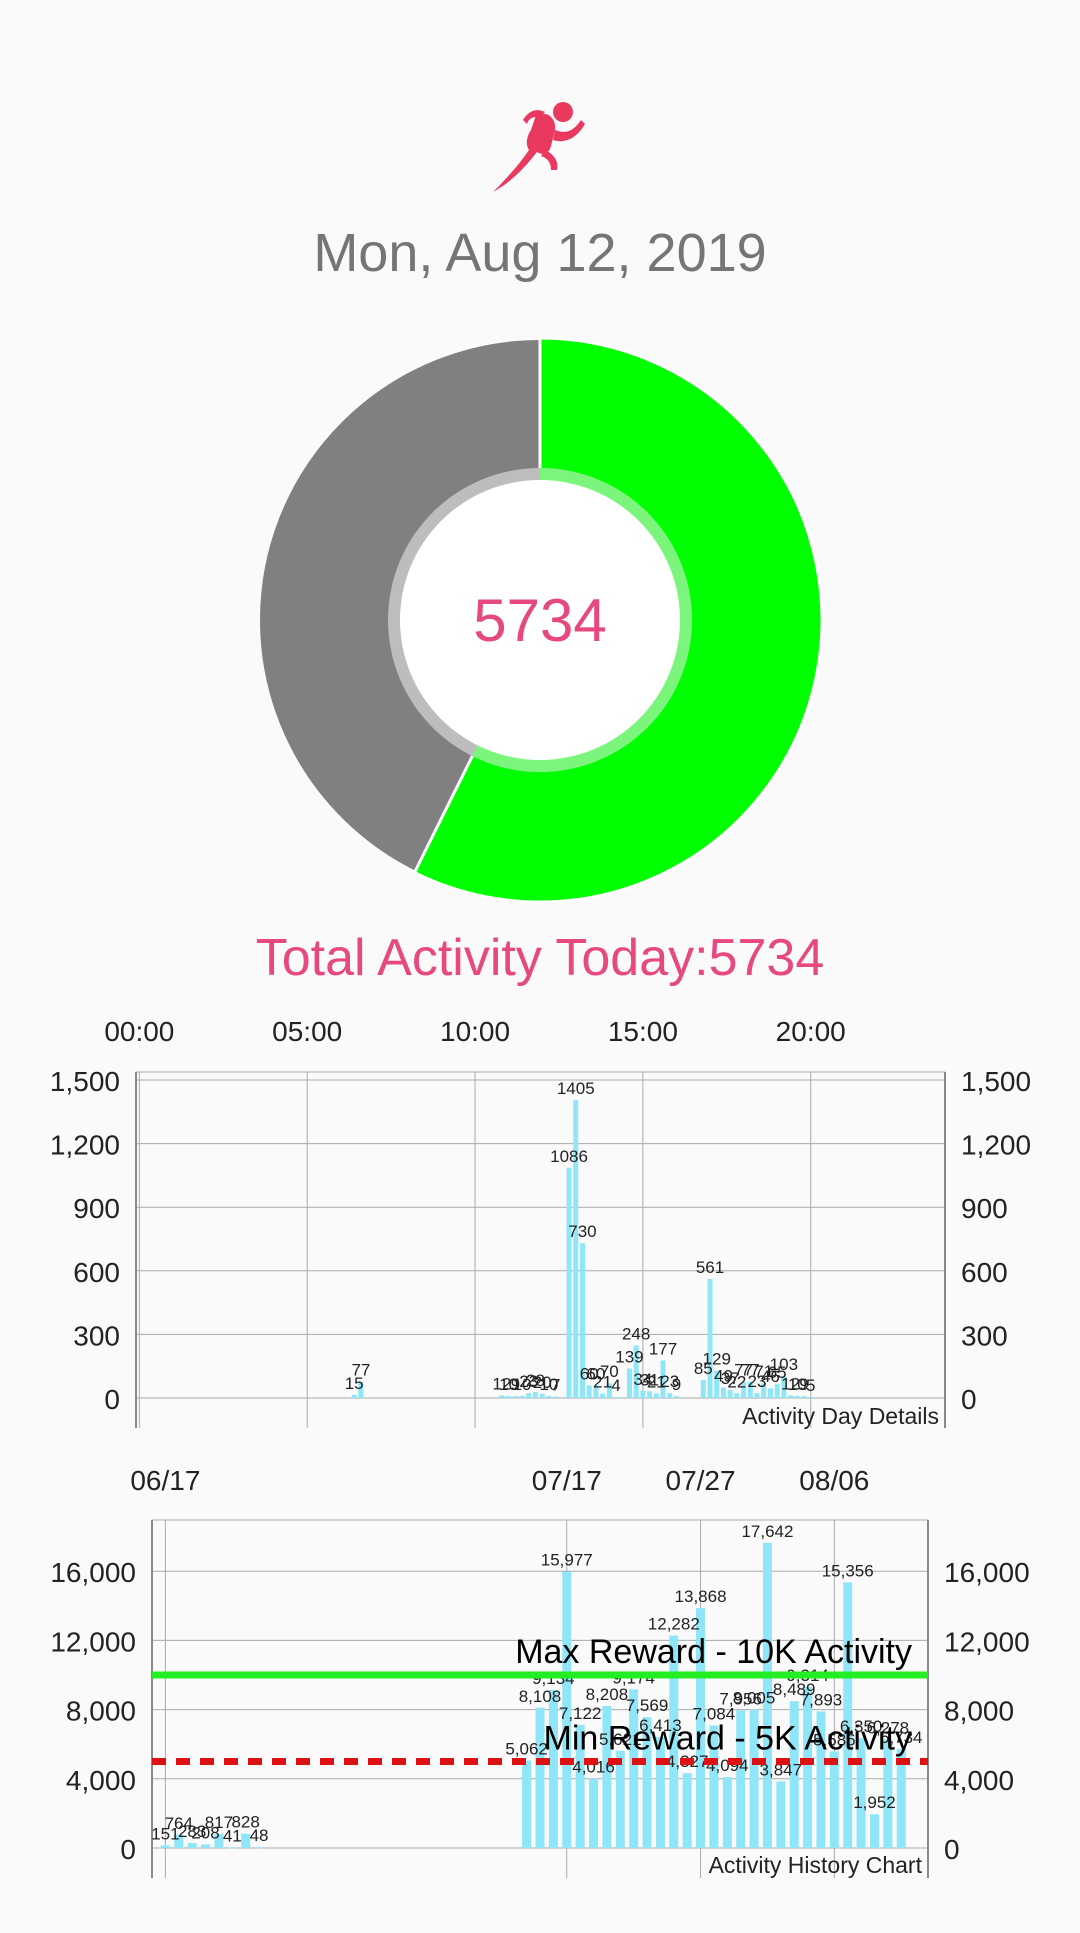 This screenshot has width=1080, height=1933. What do you see at coordinates (874, 1802) in the screenshot?
I see `data-label: 1,952` at bounding box center [874, 1802].